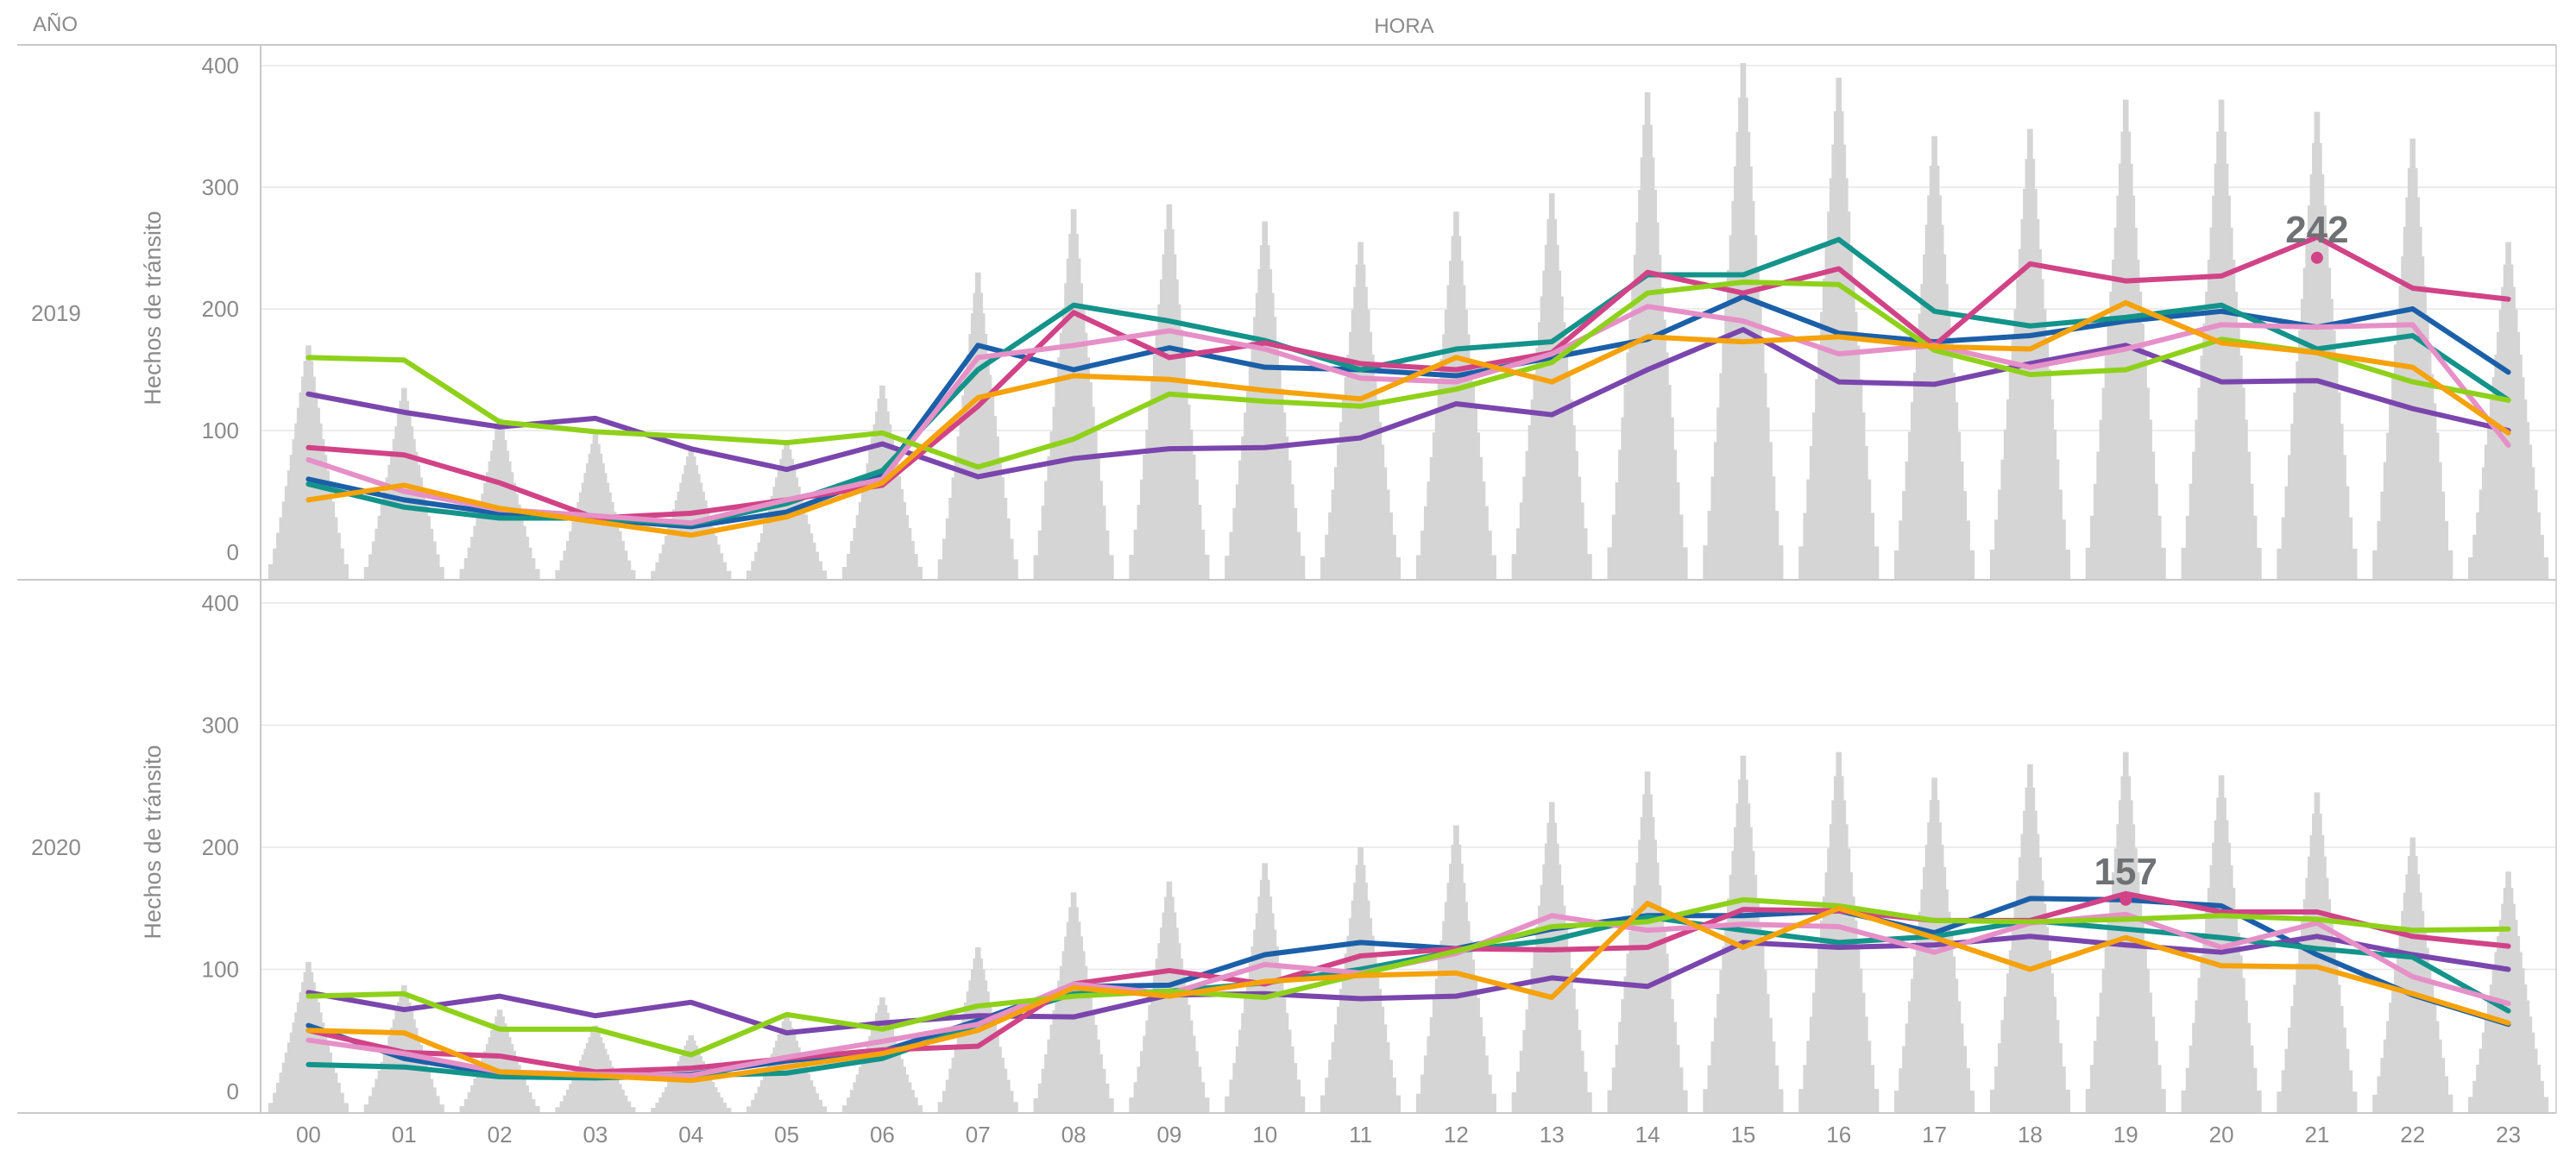 The image size is (2576, 1157). Describe the element at coordinates (2508, 1135) in the screenshot. I see `x-tick-label: 23` at that location.